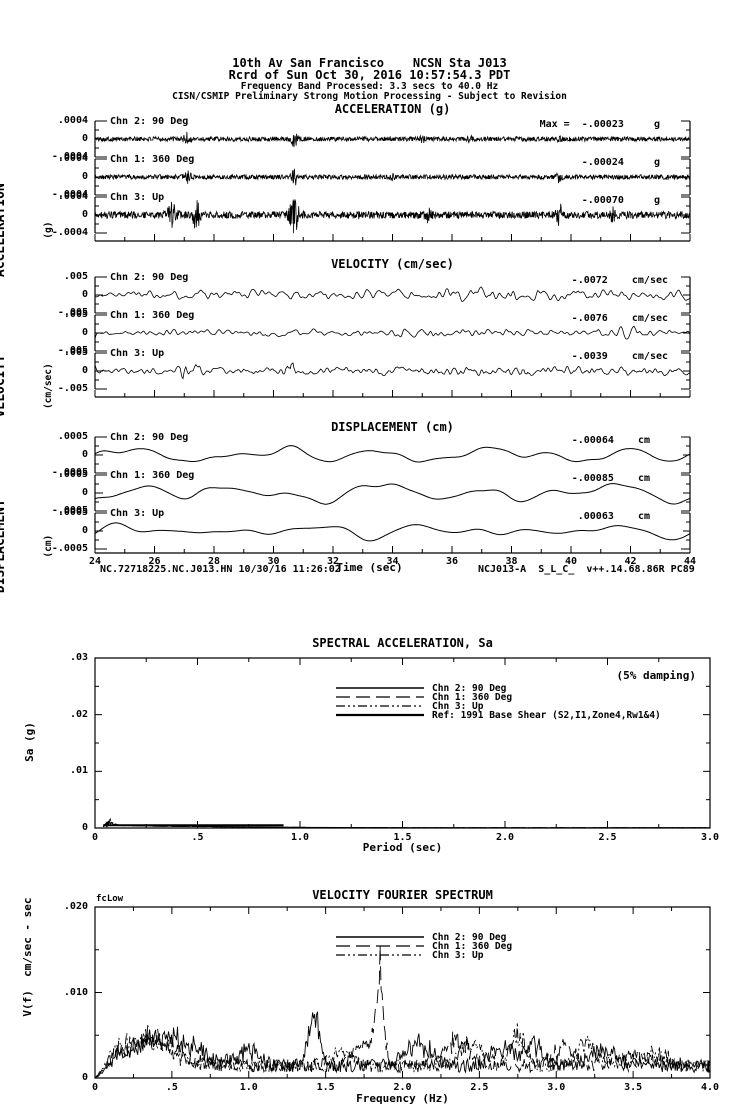  What do you see at coordinates (619, 356) in the screenshot?
I see `peak-value-label: -.0039 cm/sec` at bounding box center [619, 356].